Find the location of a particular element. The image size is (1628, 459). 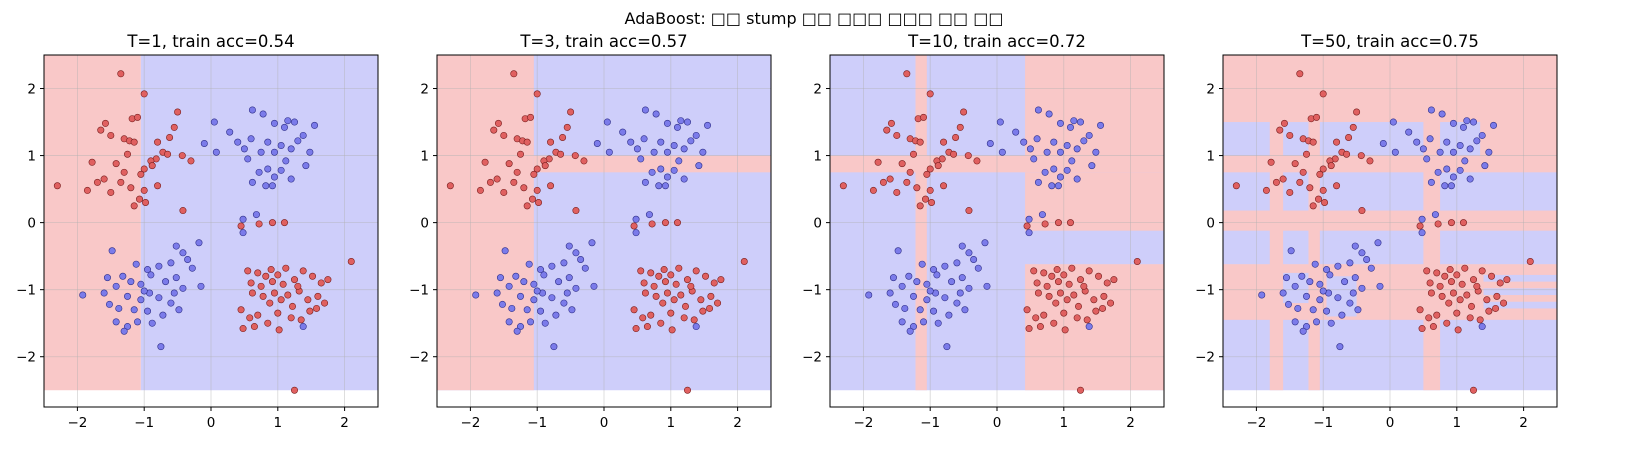

x-tick-label: 2 is located at coordinates (1523, 423).